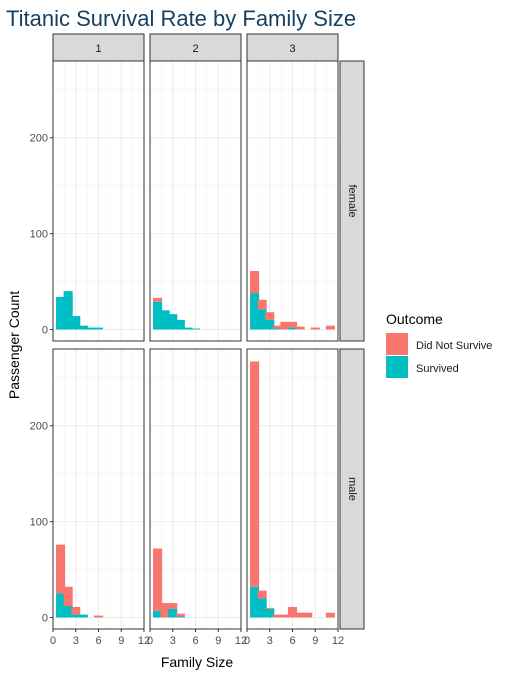 The width and height of the screenshot is (514, 675). What do you see at coordinates (397, 367) in the screenshot?
I see `legend-key-survived` at bounding box center [397, 367].